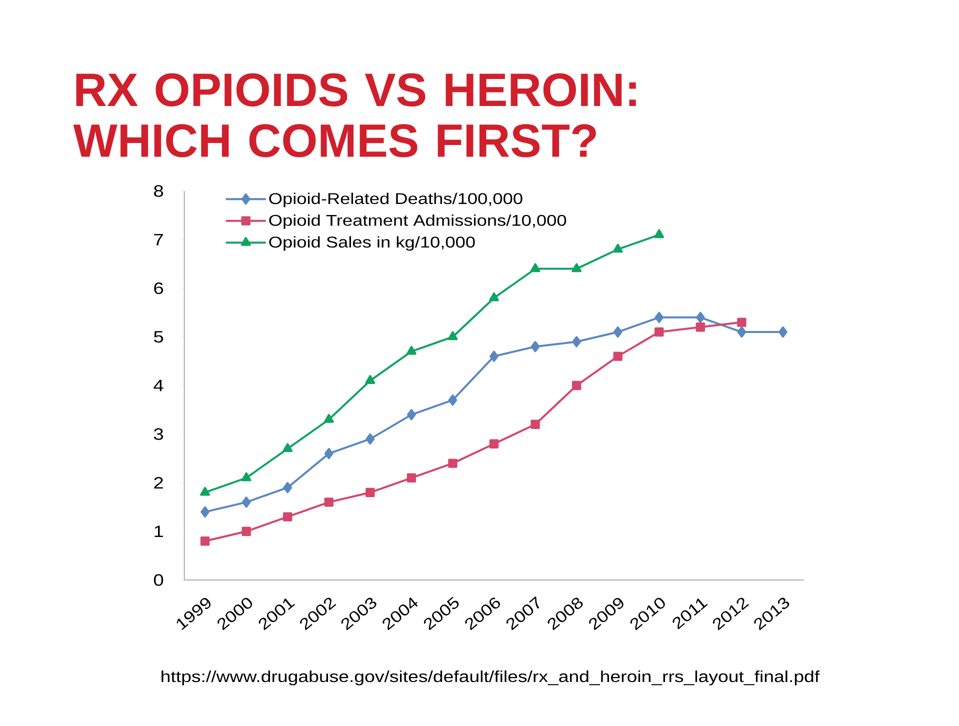 The image size is (959, 726). Describe the element at coordinates (372, 243) in the screenshot. I see `legend-label: Opioid Sales in kg/10,000` at that location.